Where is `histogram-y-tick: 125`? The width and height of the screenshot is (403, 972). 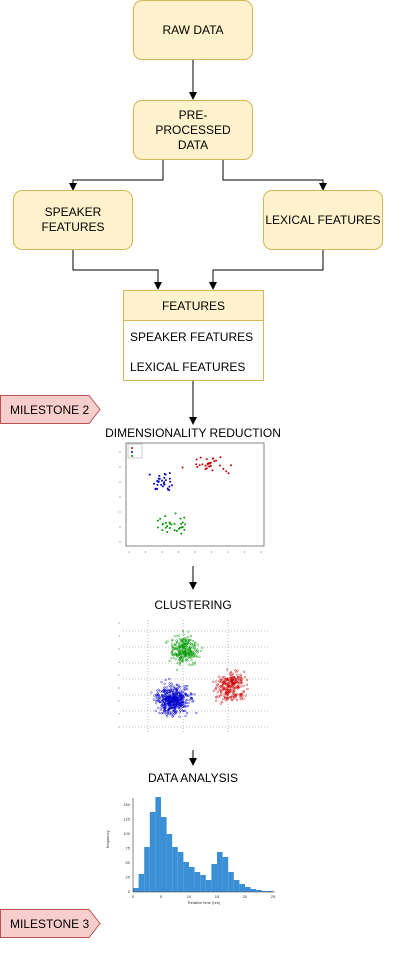
histogram-y-tick: 125 is located at coordinates (126, 819).